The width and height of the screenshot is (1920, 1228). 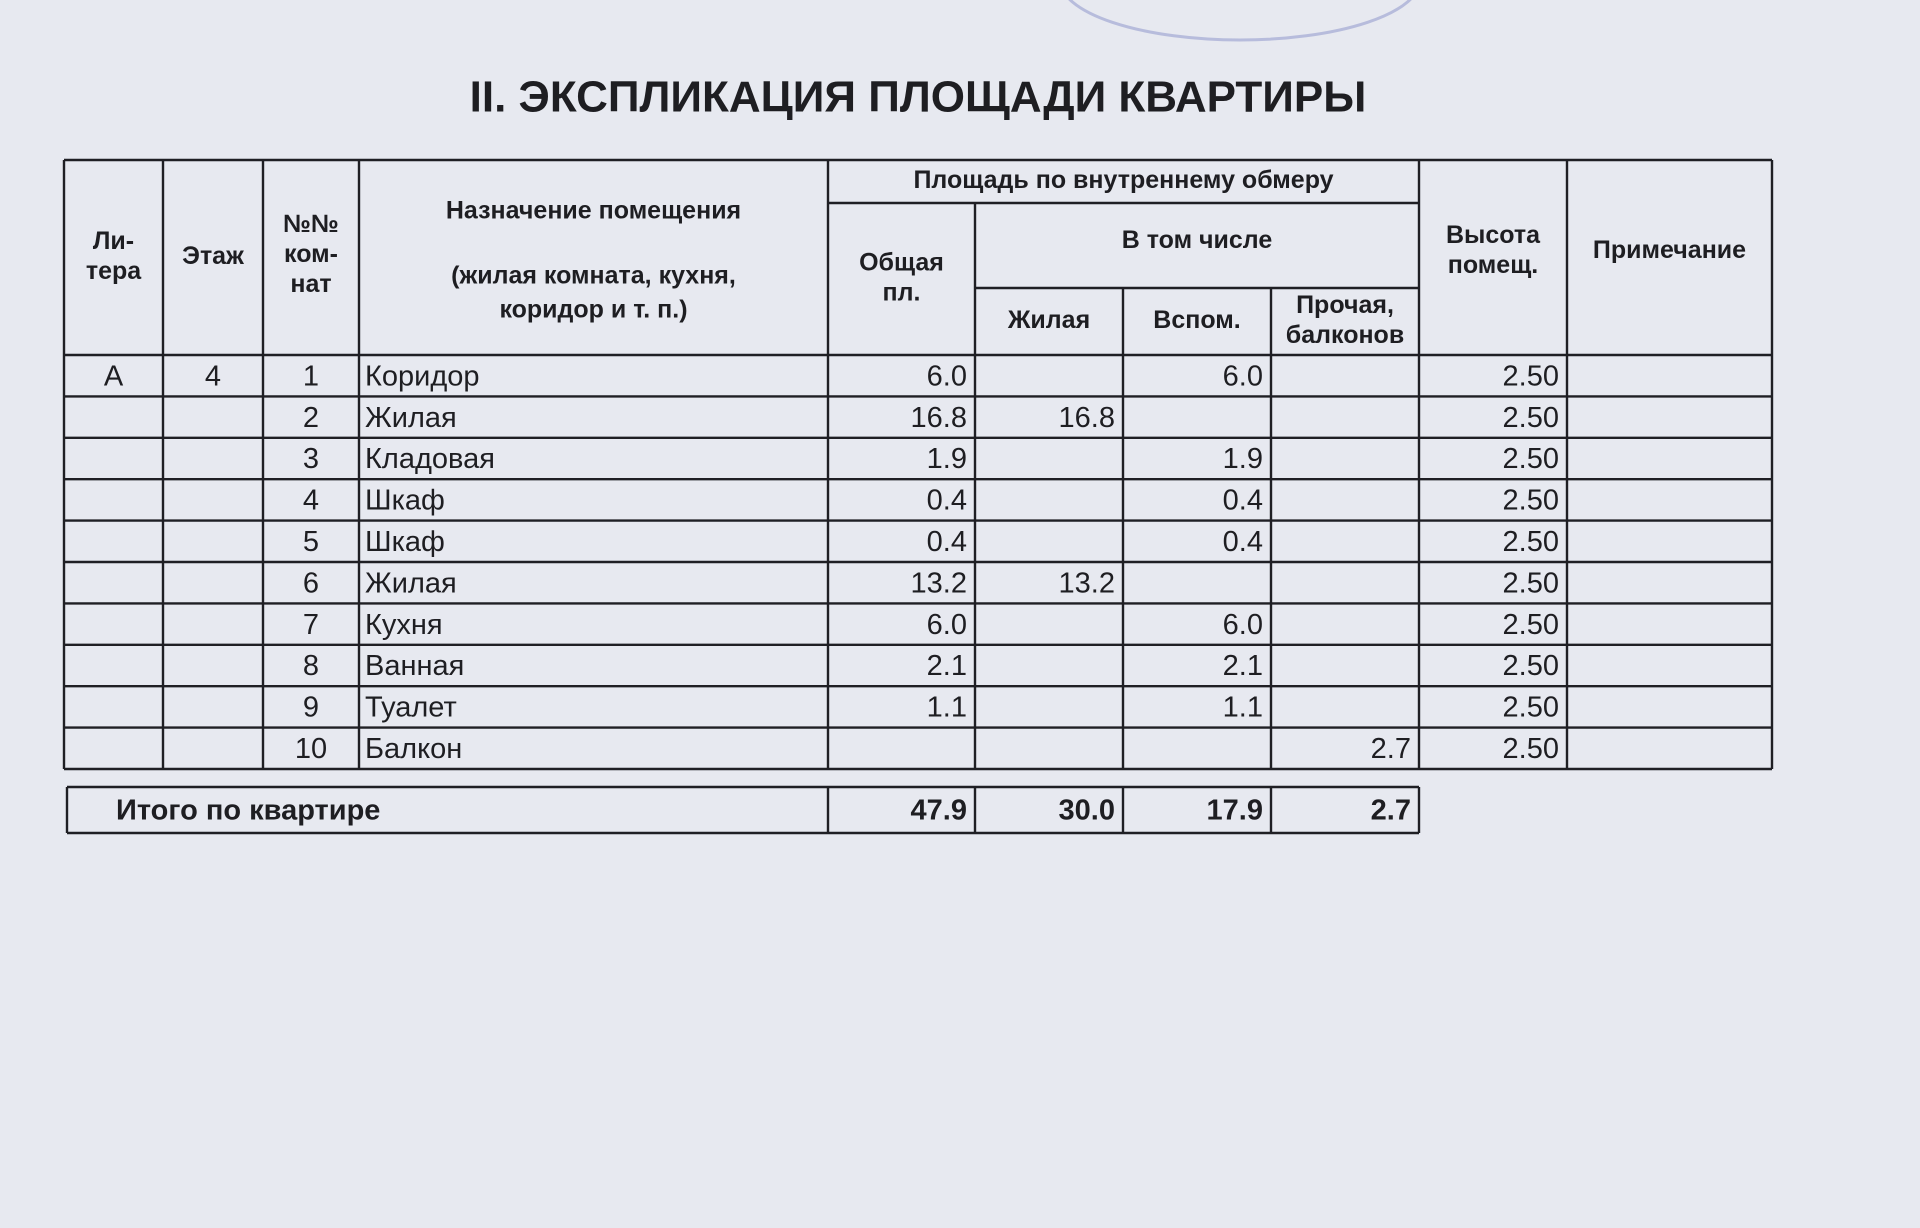 I want to click on totals-value: 30.0, so click(x=1087, y=811).